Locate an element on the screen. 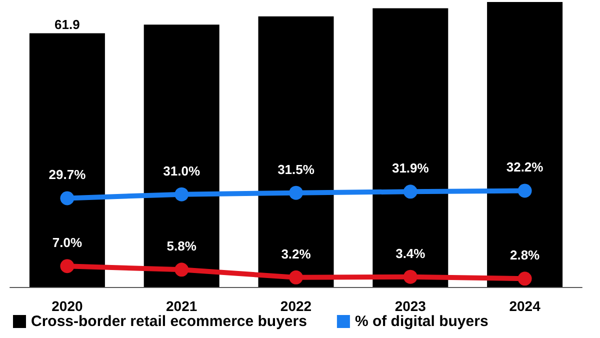 The height and width of the screenshot is (338, 600). data-label: 3.2% is located at coordinates (296, 254).